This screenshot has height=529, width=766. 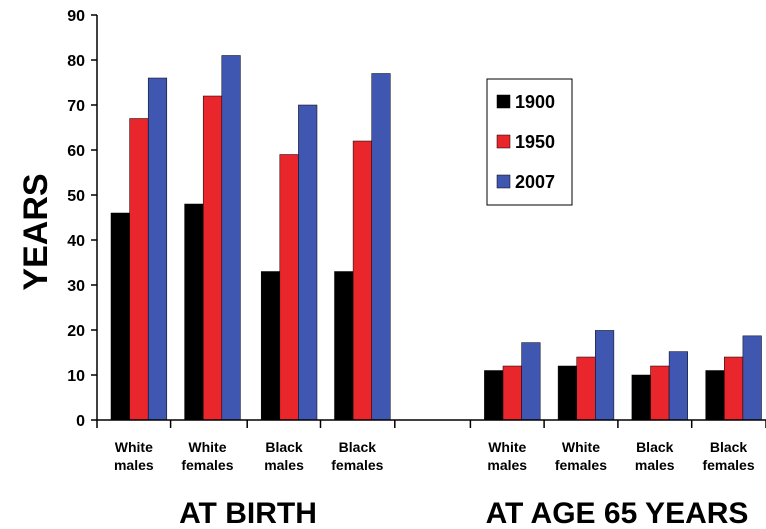 What do you see at coordinates (76, 241) in the screenshot?
I see `y-tick-label: 40` at bounding box center [76, 241].